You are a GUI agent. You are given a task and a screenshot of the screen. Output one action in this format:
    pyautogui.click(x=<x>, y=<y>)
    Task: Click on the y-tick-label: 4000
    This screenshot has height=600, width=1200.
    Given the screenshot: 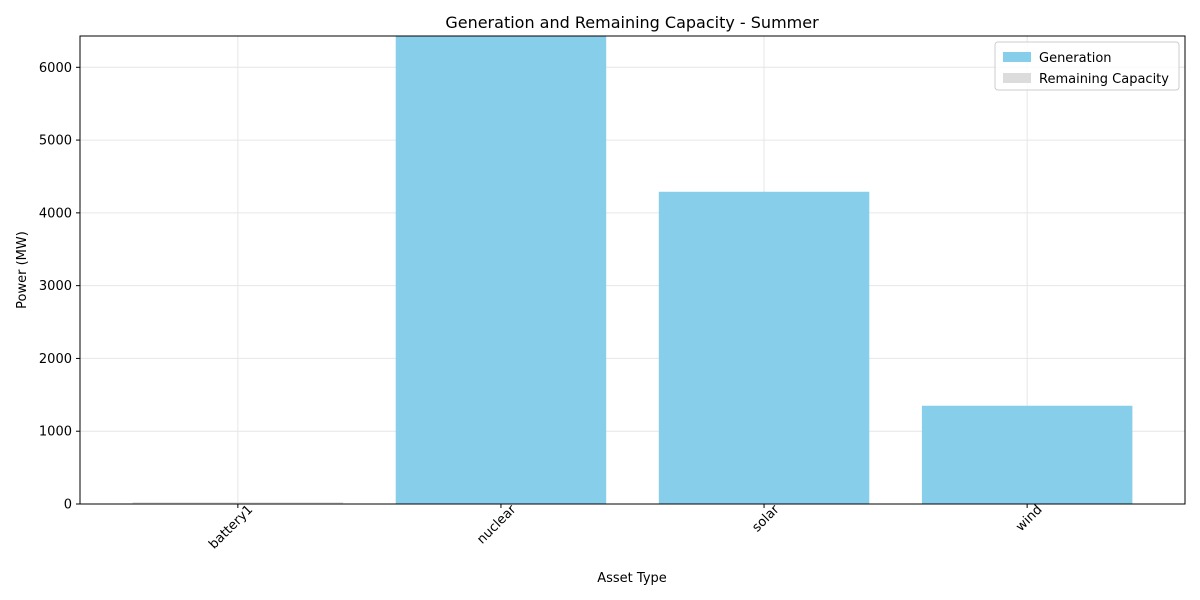 What is the action you would take?
    pyautogui.click(x=55, y=213)
    